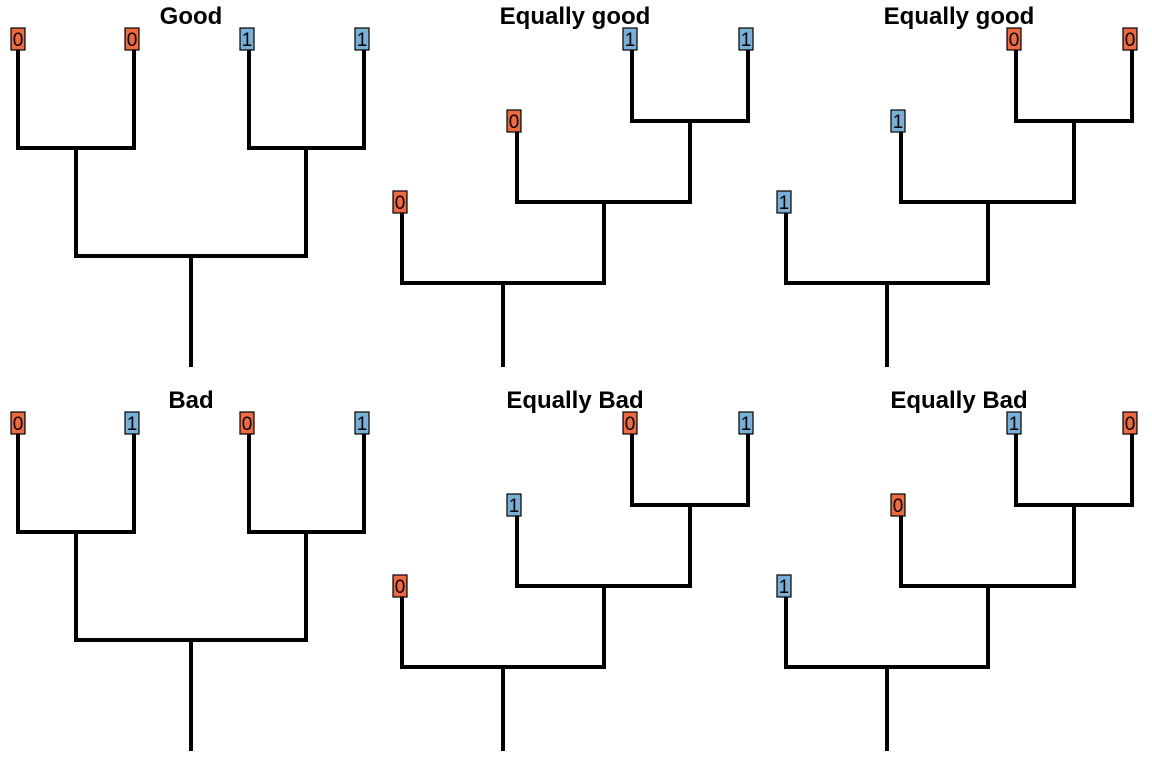  Describe the element at coordinates (573, 185) in the screenshot. I see `tree-panel: Equally good 0 0 1 1` at that location.